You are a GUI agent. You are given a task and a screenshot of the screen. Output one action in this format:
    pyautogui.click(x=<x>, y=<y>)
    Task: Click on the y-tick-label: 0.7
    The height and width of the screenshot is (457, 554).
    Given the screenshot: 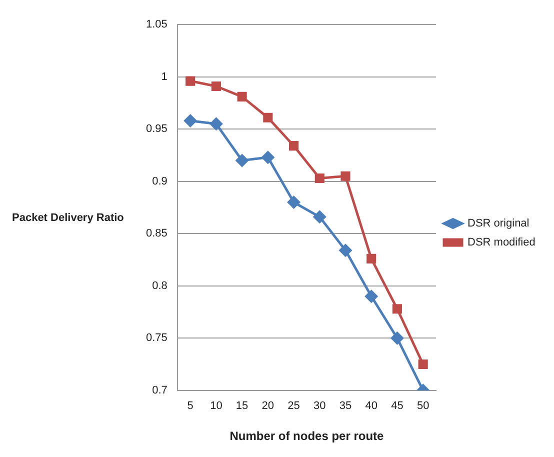 What is the action you would take?
    pyautogui.click(x=160, y=390)
    